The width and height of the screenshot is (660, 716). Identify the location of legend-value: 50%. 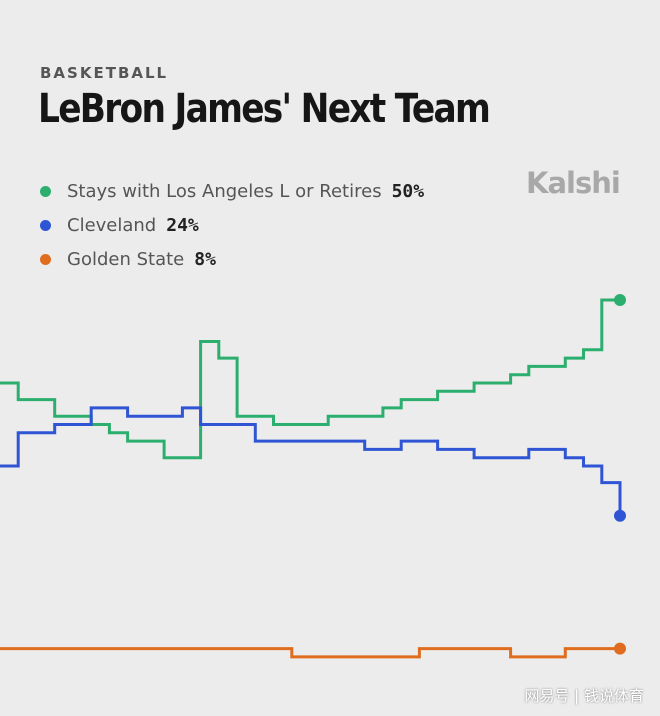
(408, 191).